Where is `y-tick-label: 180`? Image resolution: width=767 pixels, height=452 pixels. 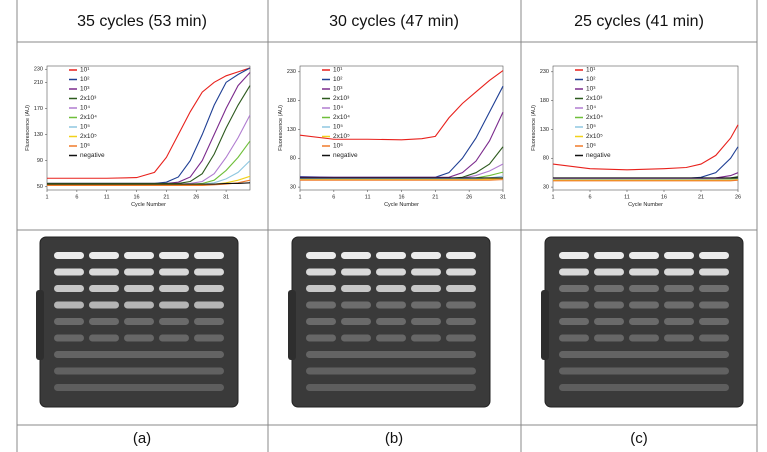 y-tick-label: 180 is located at coordinates (544, 101).